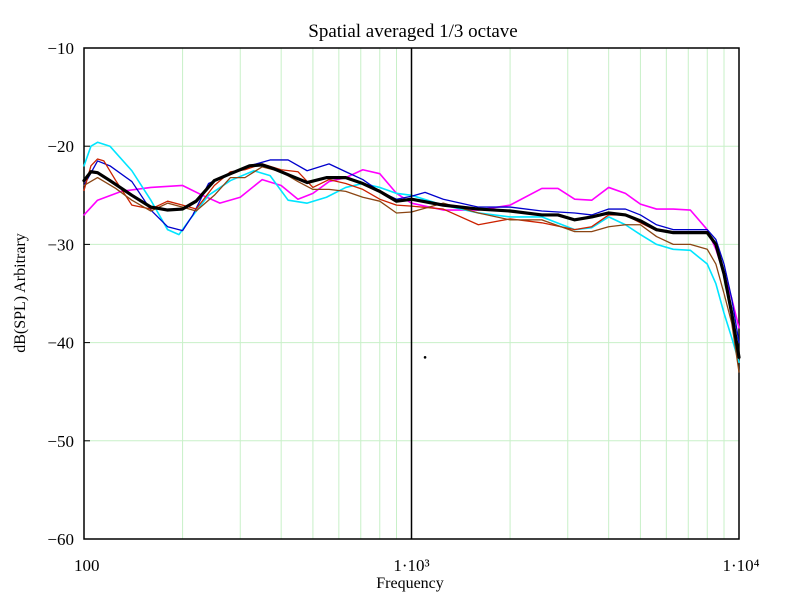 Image resolution: width=800 pixels, height=607 pixels. What do you see at coordinates (20, 293) in the screenshot?
I see `y-axis-label: dB(SPL) Arbitrary` at bounding box center [20, 293].